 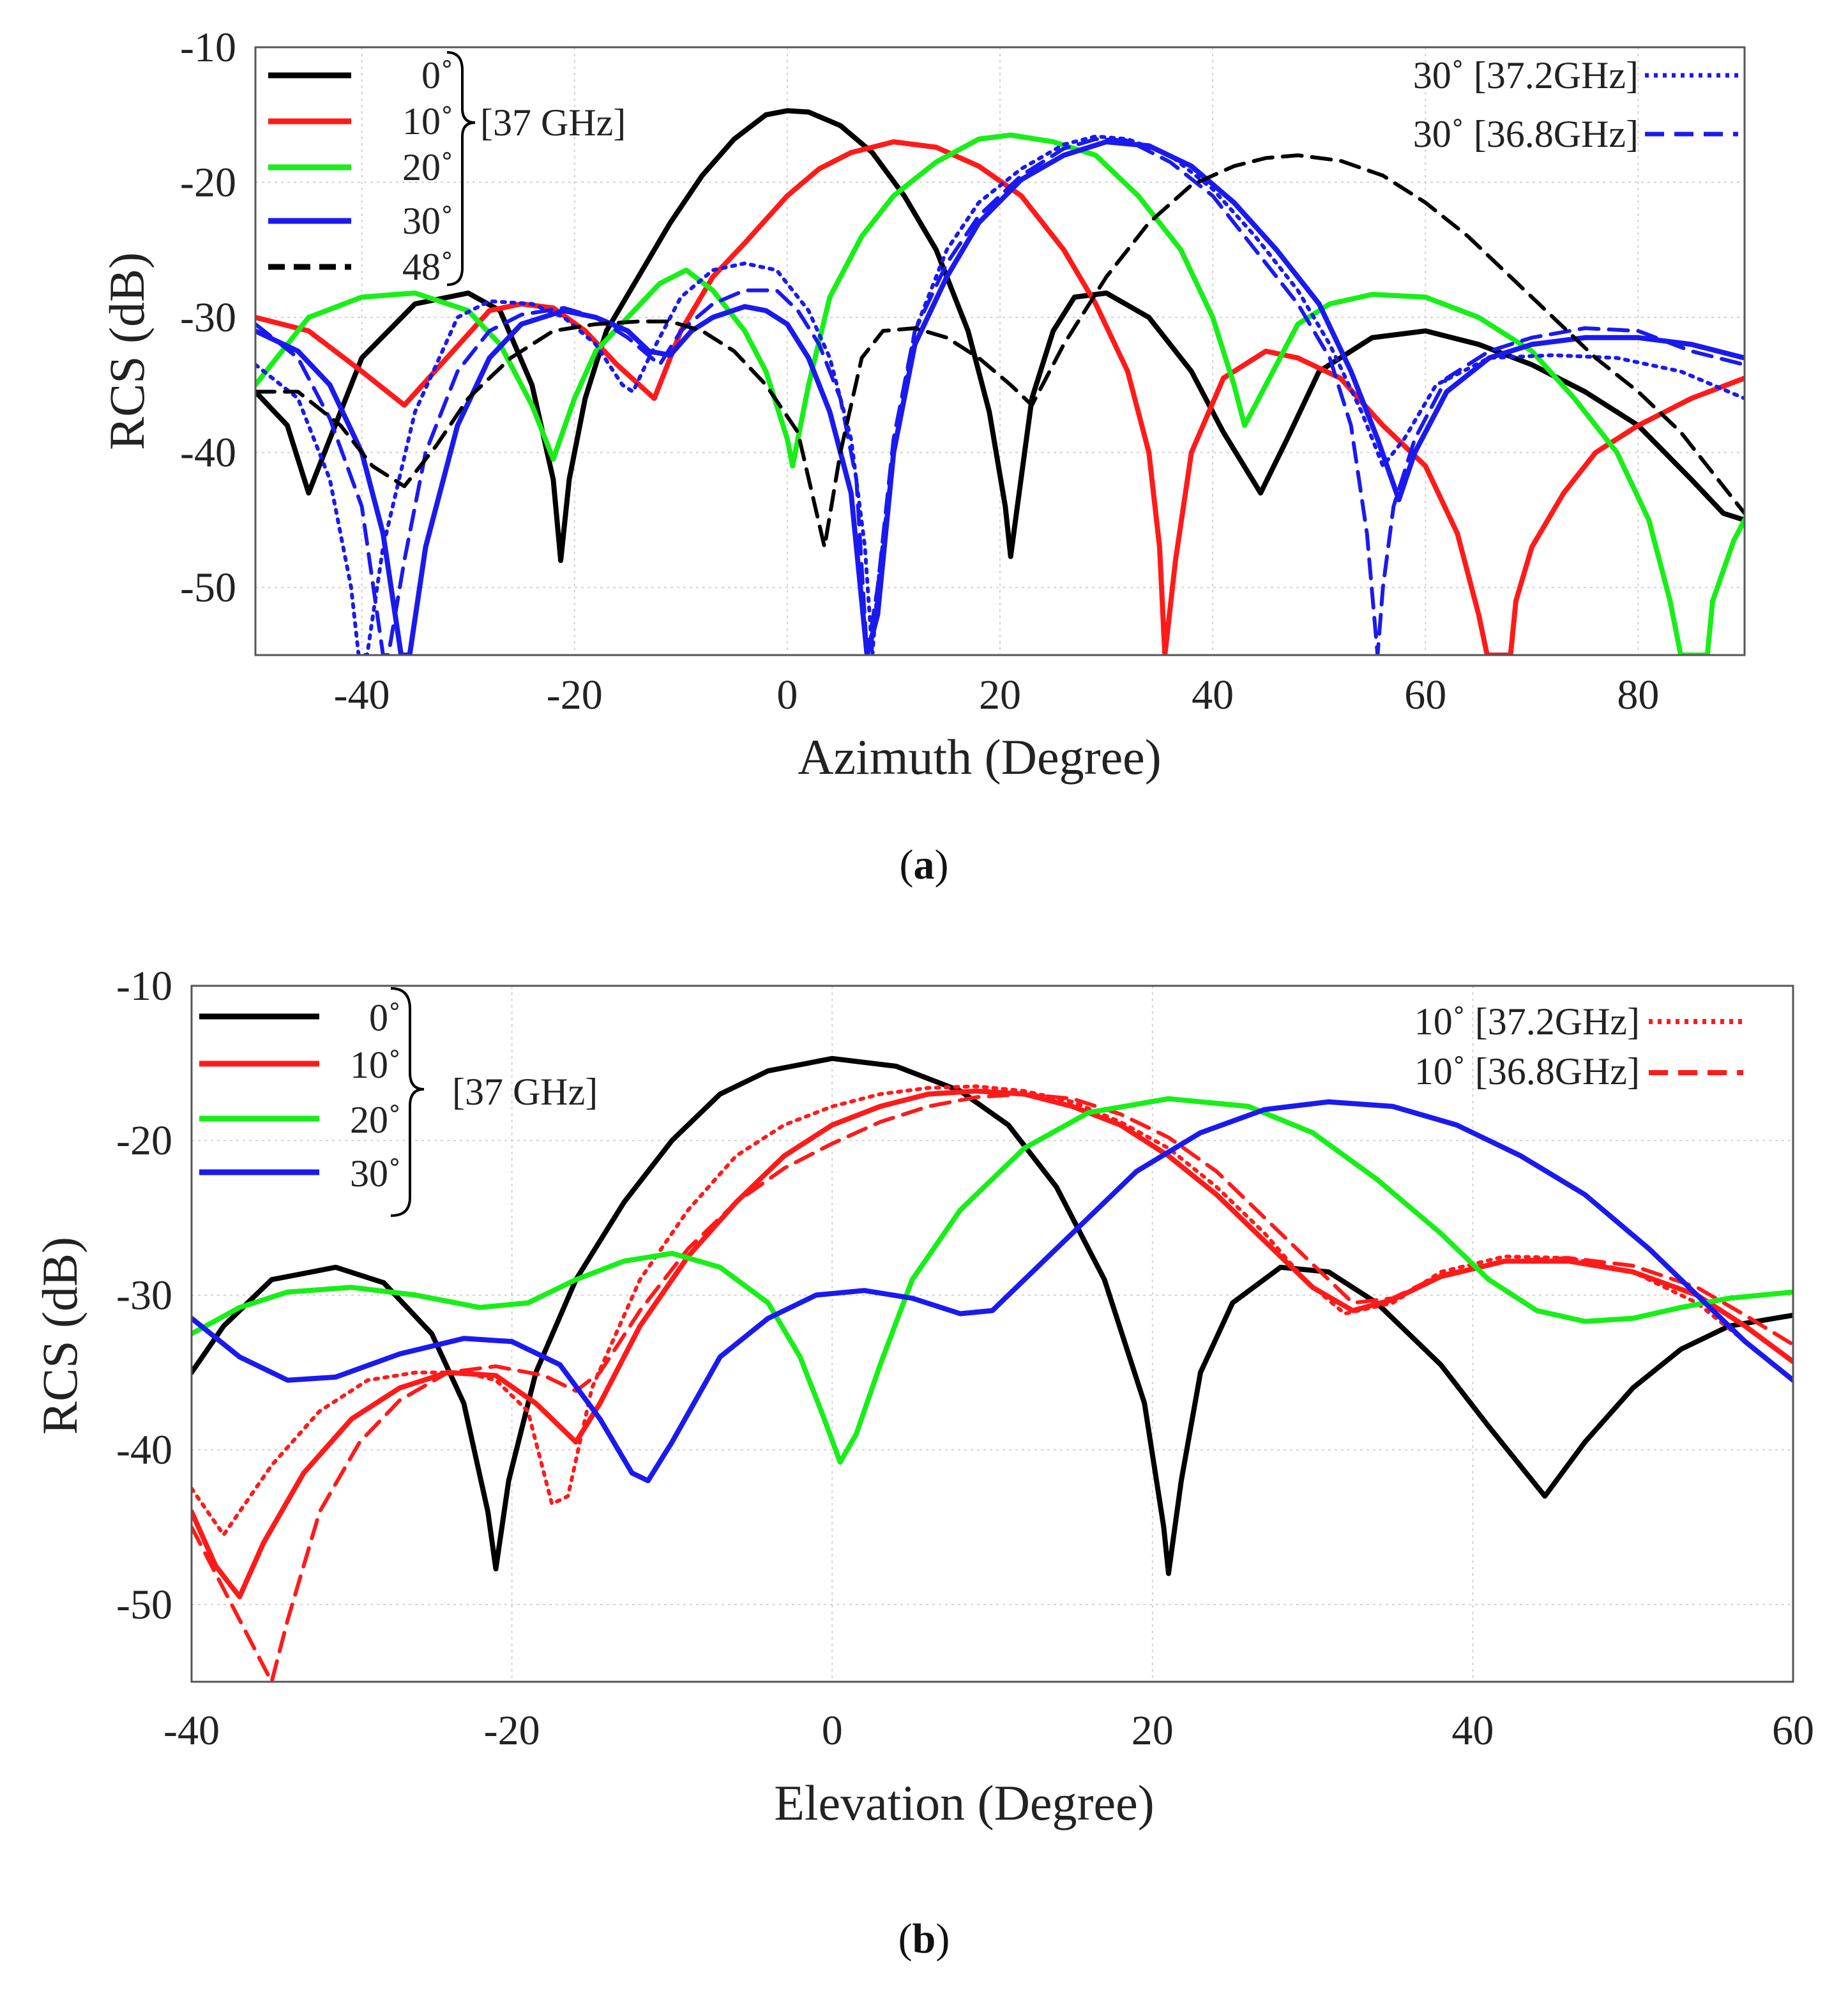 What do you see at coordinates (375, 1120) in the screenshot?
I see `legend-label-b-2: 20˚` at bounding box center [375, 1120].